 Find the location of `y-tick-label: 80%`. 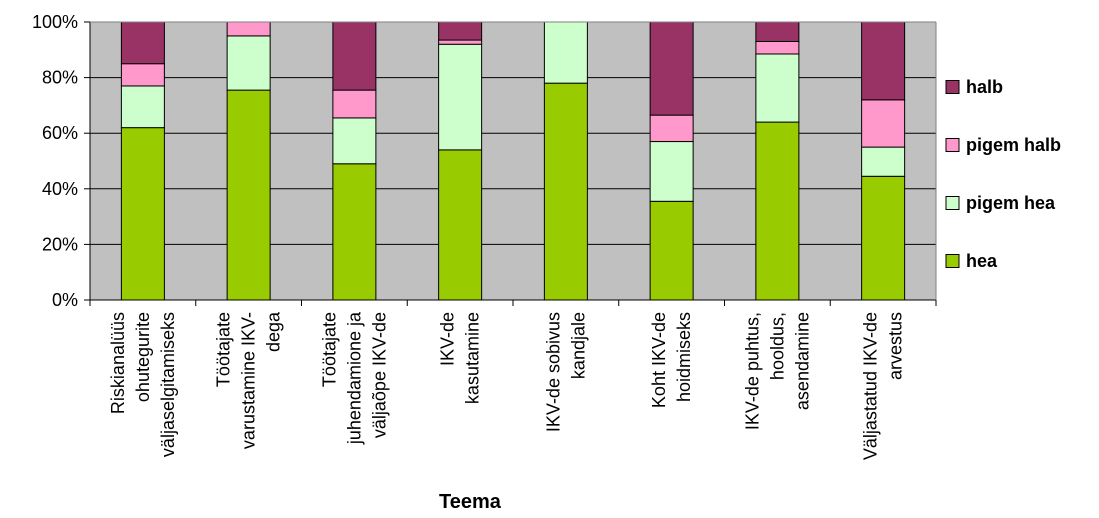

y-tick-label: 80% is located at coordinates (60, 78).